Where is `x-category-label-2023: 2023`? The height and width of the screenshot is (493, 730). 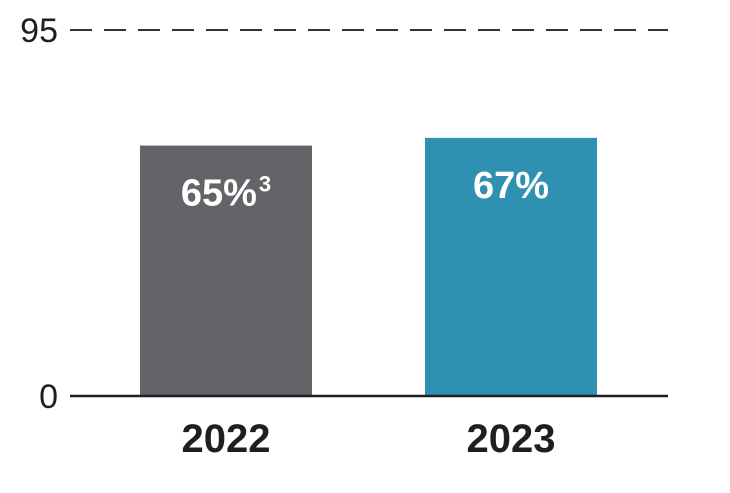 x-category-label-2023: 2023 is located at coordinates (511, 439).